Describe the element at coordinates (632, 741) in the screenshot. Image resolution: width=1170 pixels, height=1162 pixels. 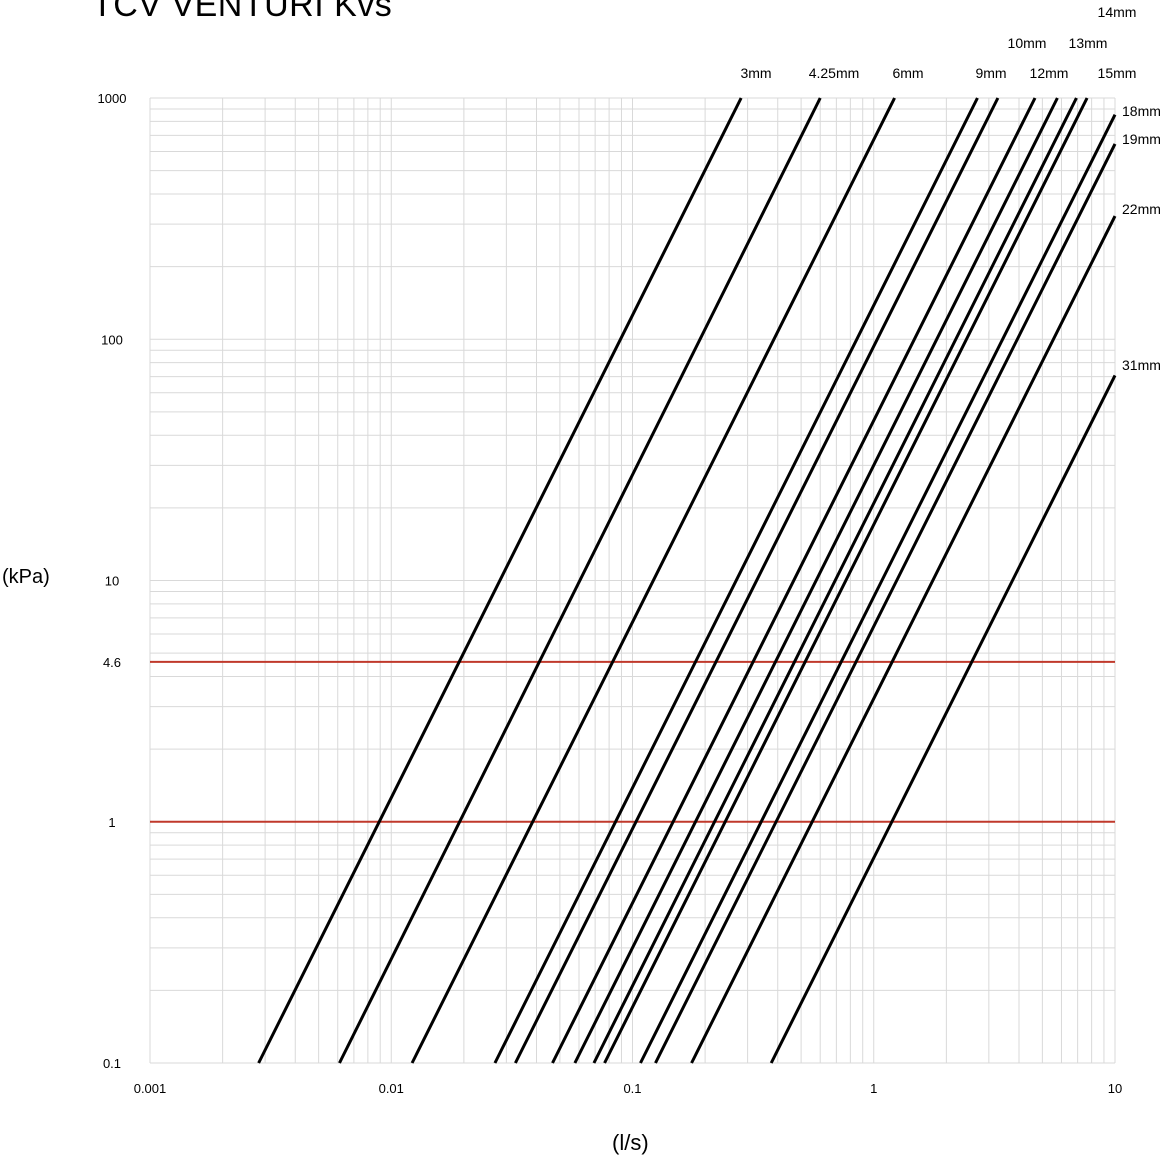
I see `reference-lines` at that location.